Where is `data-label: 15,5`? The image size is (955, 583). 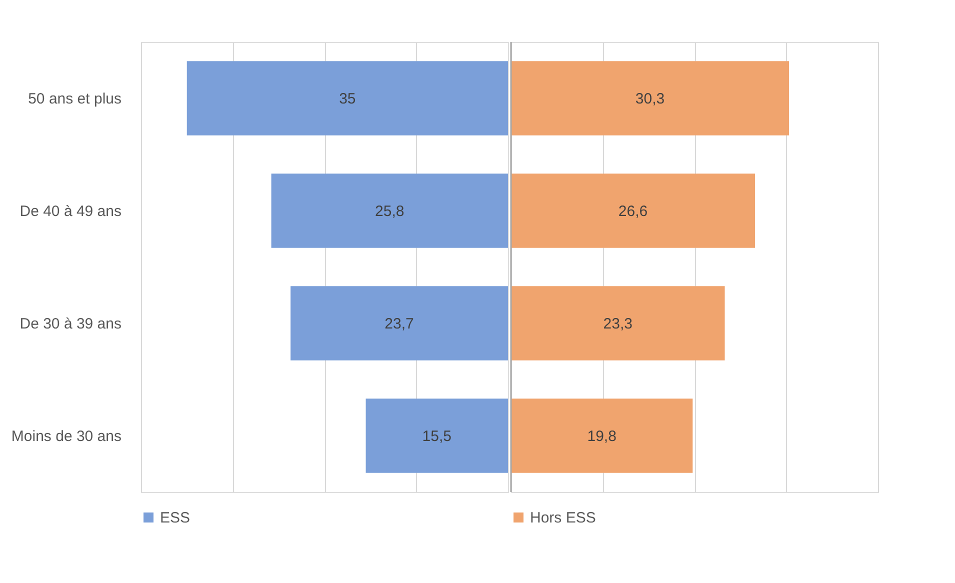
data-label: 15,5 is located at coordinates (437, 436).